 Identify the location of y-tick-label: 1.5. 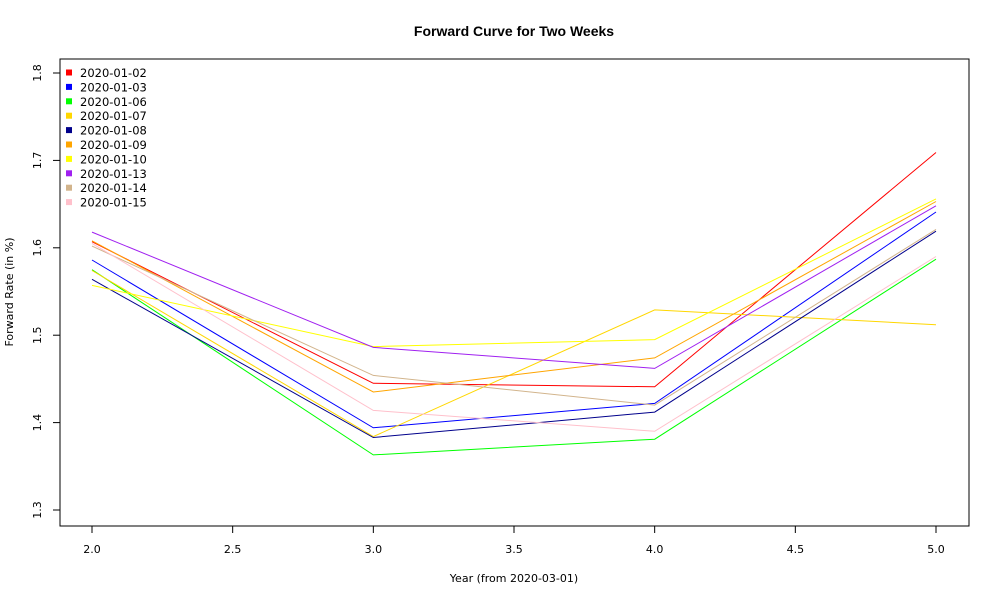
(37, 335).